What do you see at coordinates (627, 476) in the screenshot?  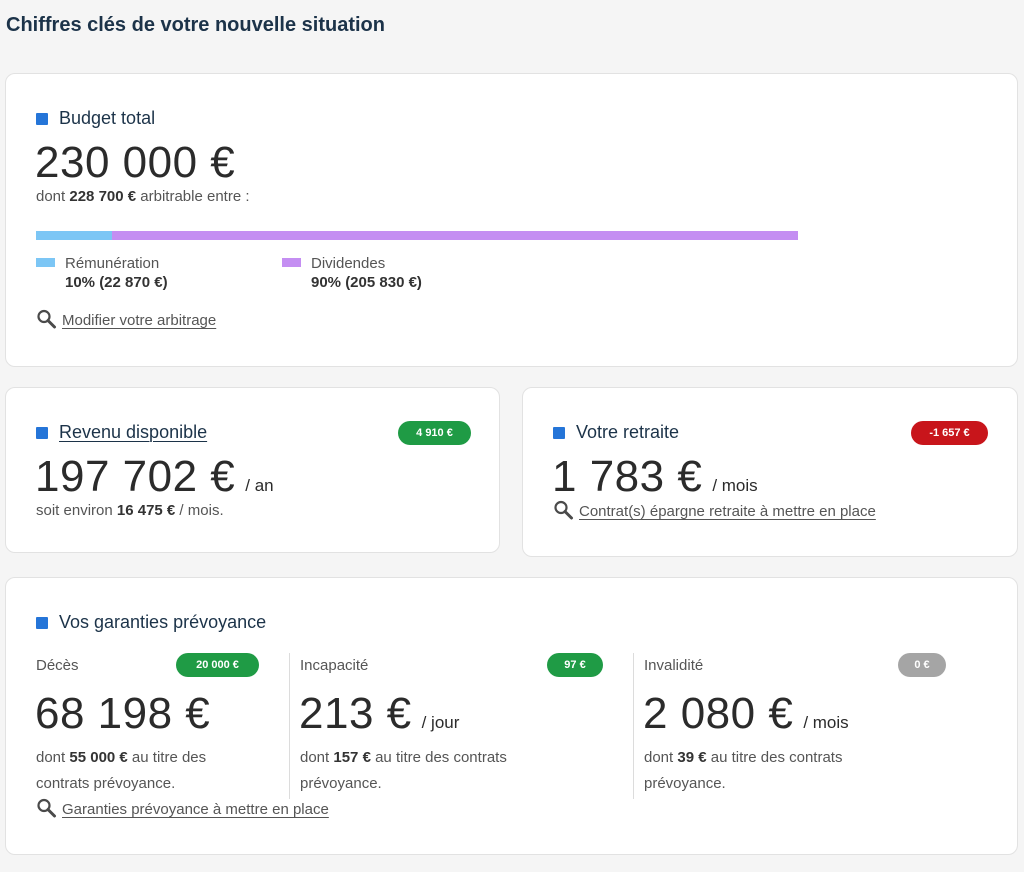 I see `retraite-amount-value: 1 783 €` at bounding box center [627, 476].